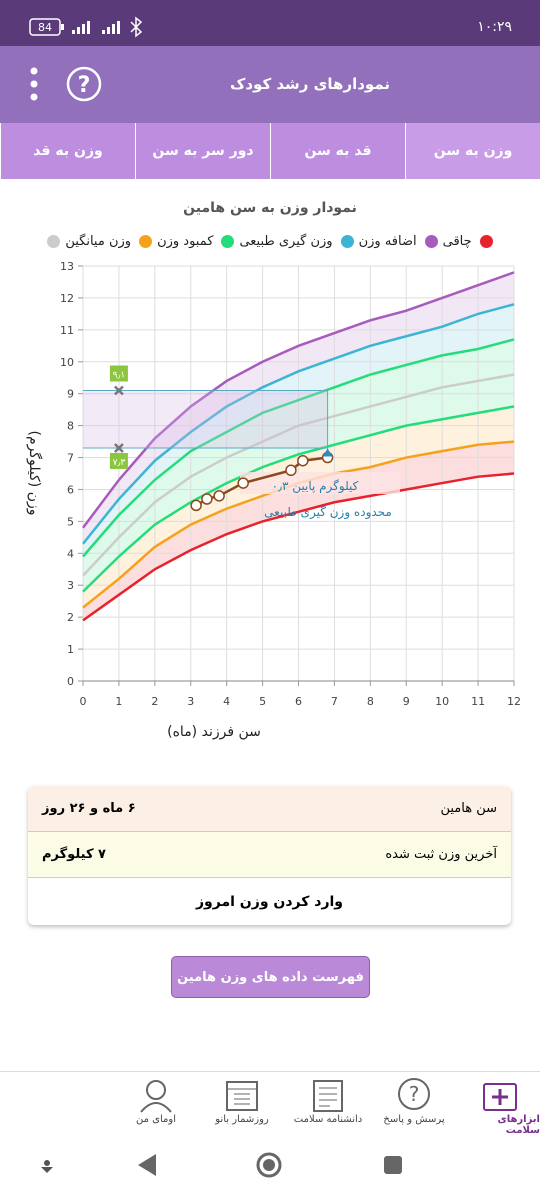 Image resolution: width=540 pixels, height=1200 pixels. I want to click on y-tick-label: 4, so click(70, 553).